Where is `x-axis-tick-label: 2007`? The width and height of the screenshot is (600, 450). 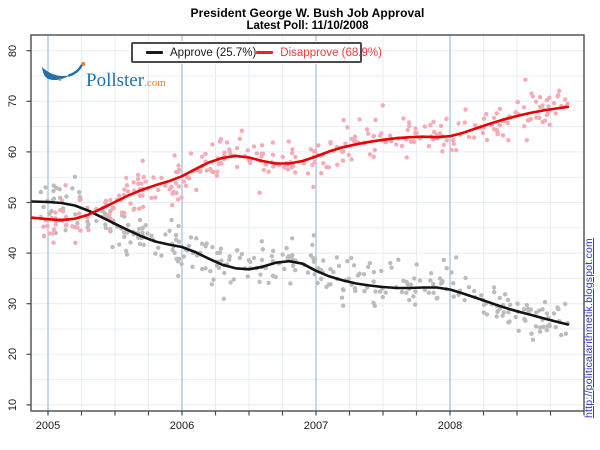
x-axis-tick-label: 2007 is located at coordinates (316, 426).